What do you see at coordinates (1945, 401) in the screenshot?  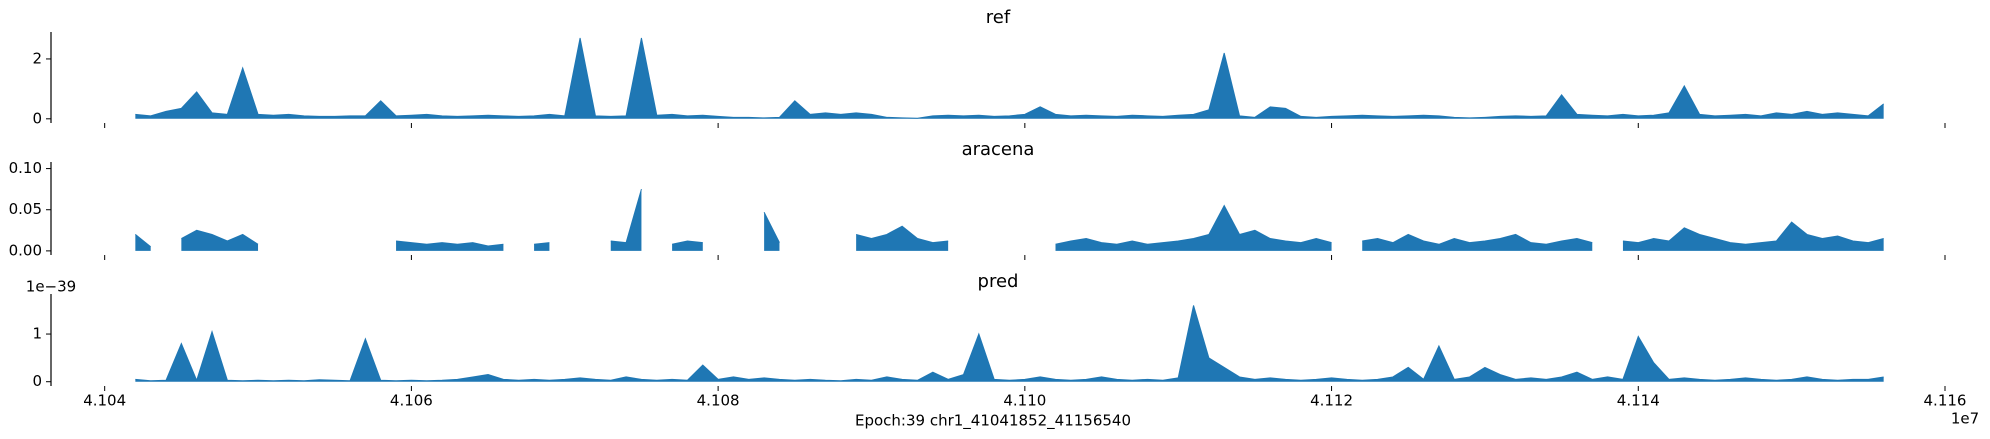 I see `x-tick-label: 4.116` at bounding box center [1945, 401].